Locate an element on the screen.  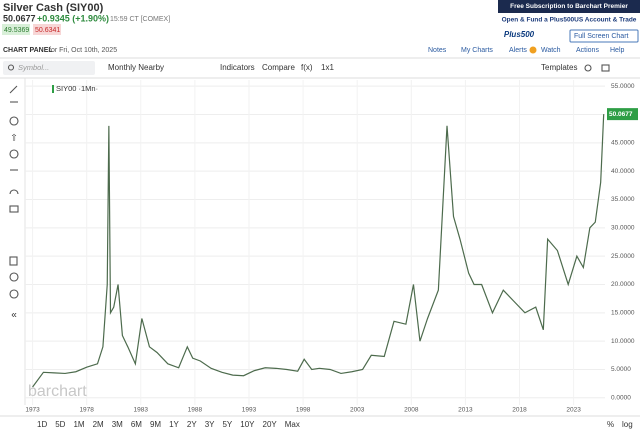
range-bar: 1D 5D 1M 2M 3M 6M 9M 1Y 2Y 3Y 5Y 10Y 20Y Max is located at coordinates (168, 424).